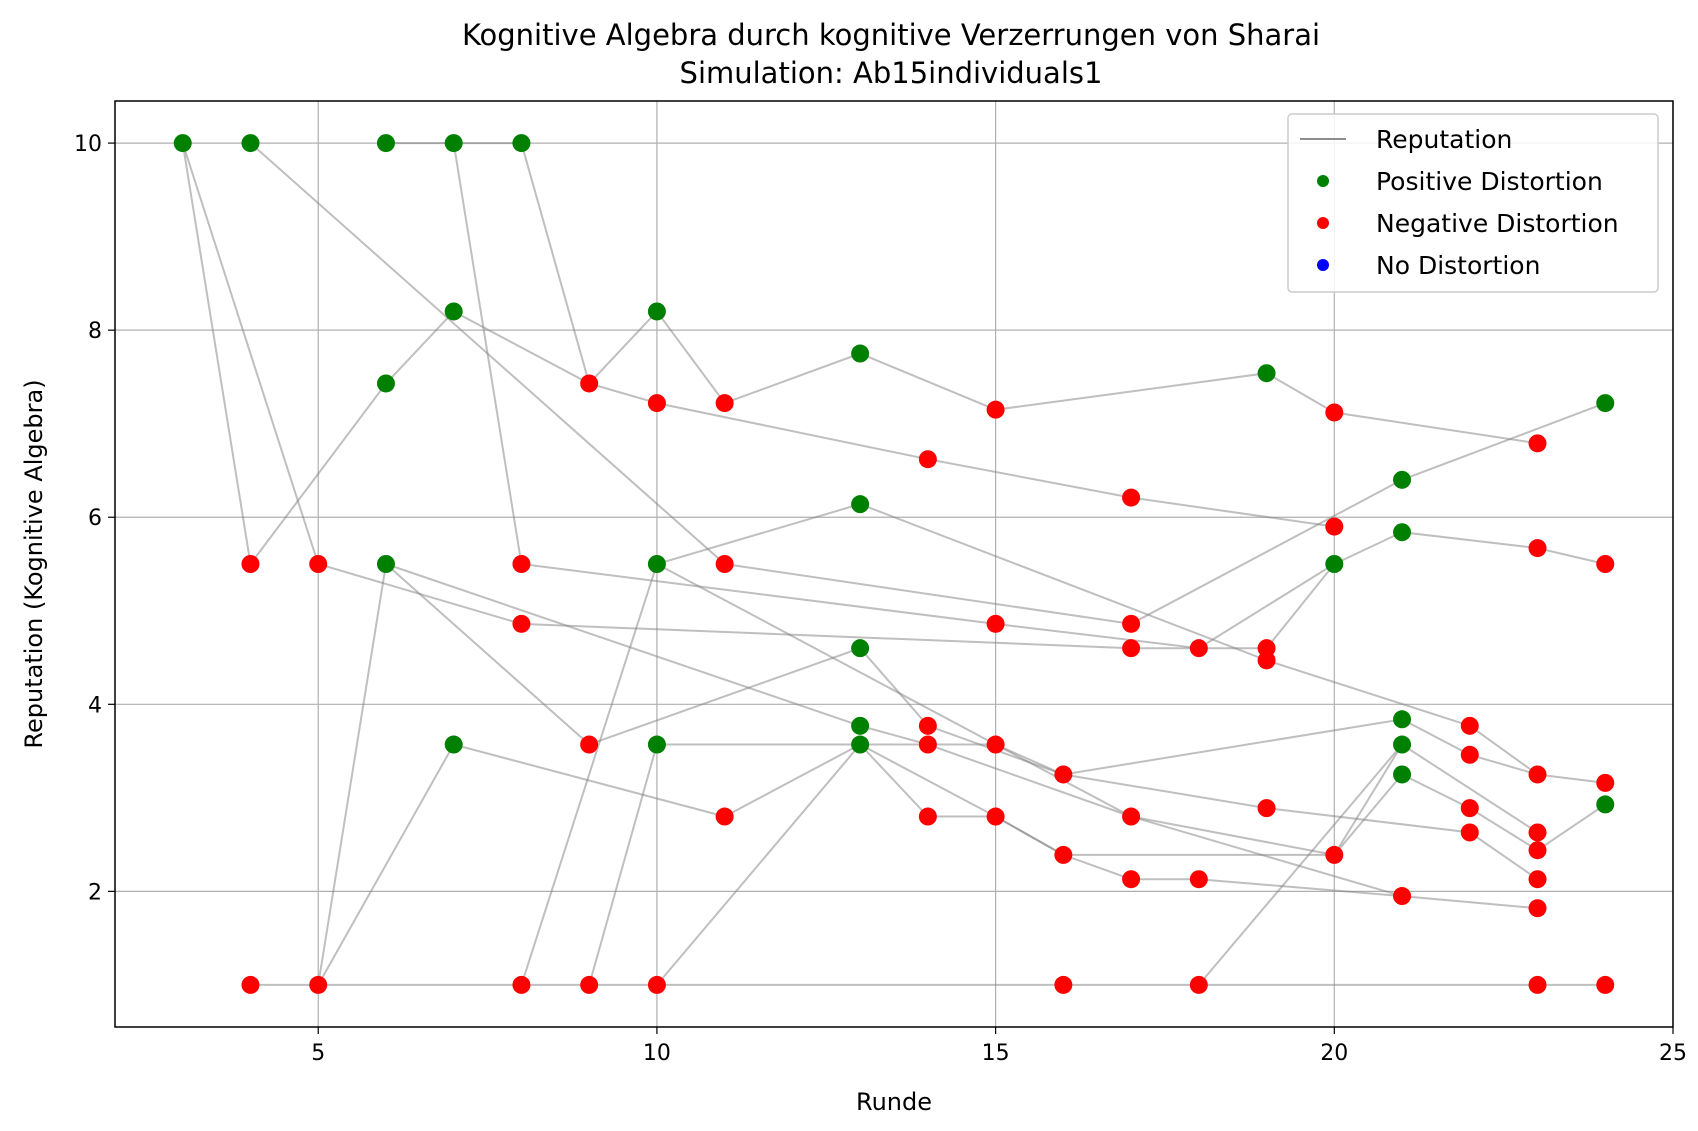 The height and width of the screenshot is (1131, 1698). What do you see at coordinates (88, 144) in the screenshot?
I see `y-tick-label: 10` at bounding box center [88, 144].